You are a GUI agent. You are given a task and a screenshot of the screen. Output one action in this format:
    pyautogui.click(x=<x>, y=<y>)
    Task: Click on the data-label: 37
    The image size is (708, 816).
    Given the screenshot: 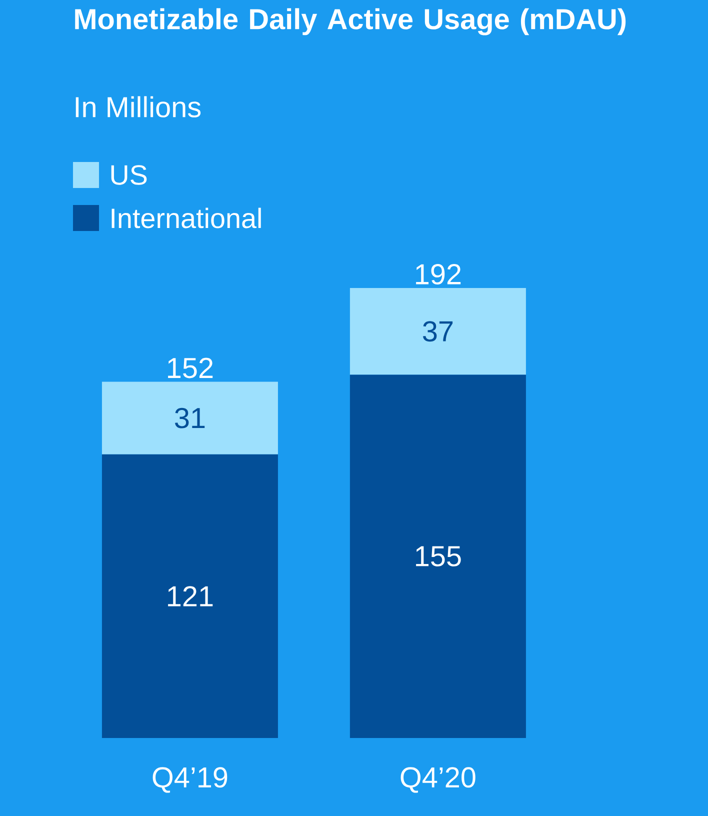 What is the action you would take?
    pyautogui.click(x=437, y=331)
    